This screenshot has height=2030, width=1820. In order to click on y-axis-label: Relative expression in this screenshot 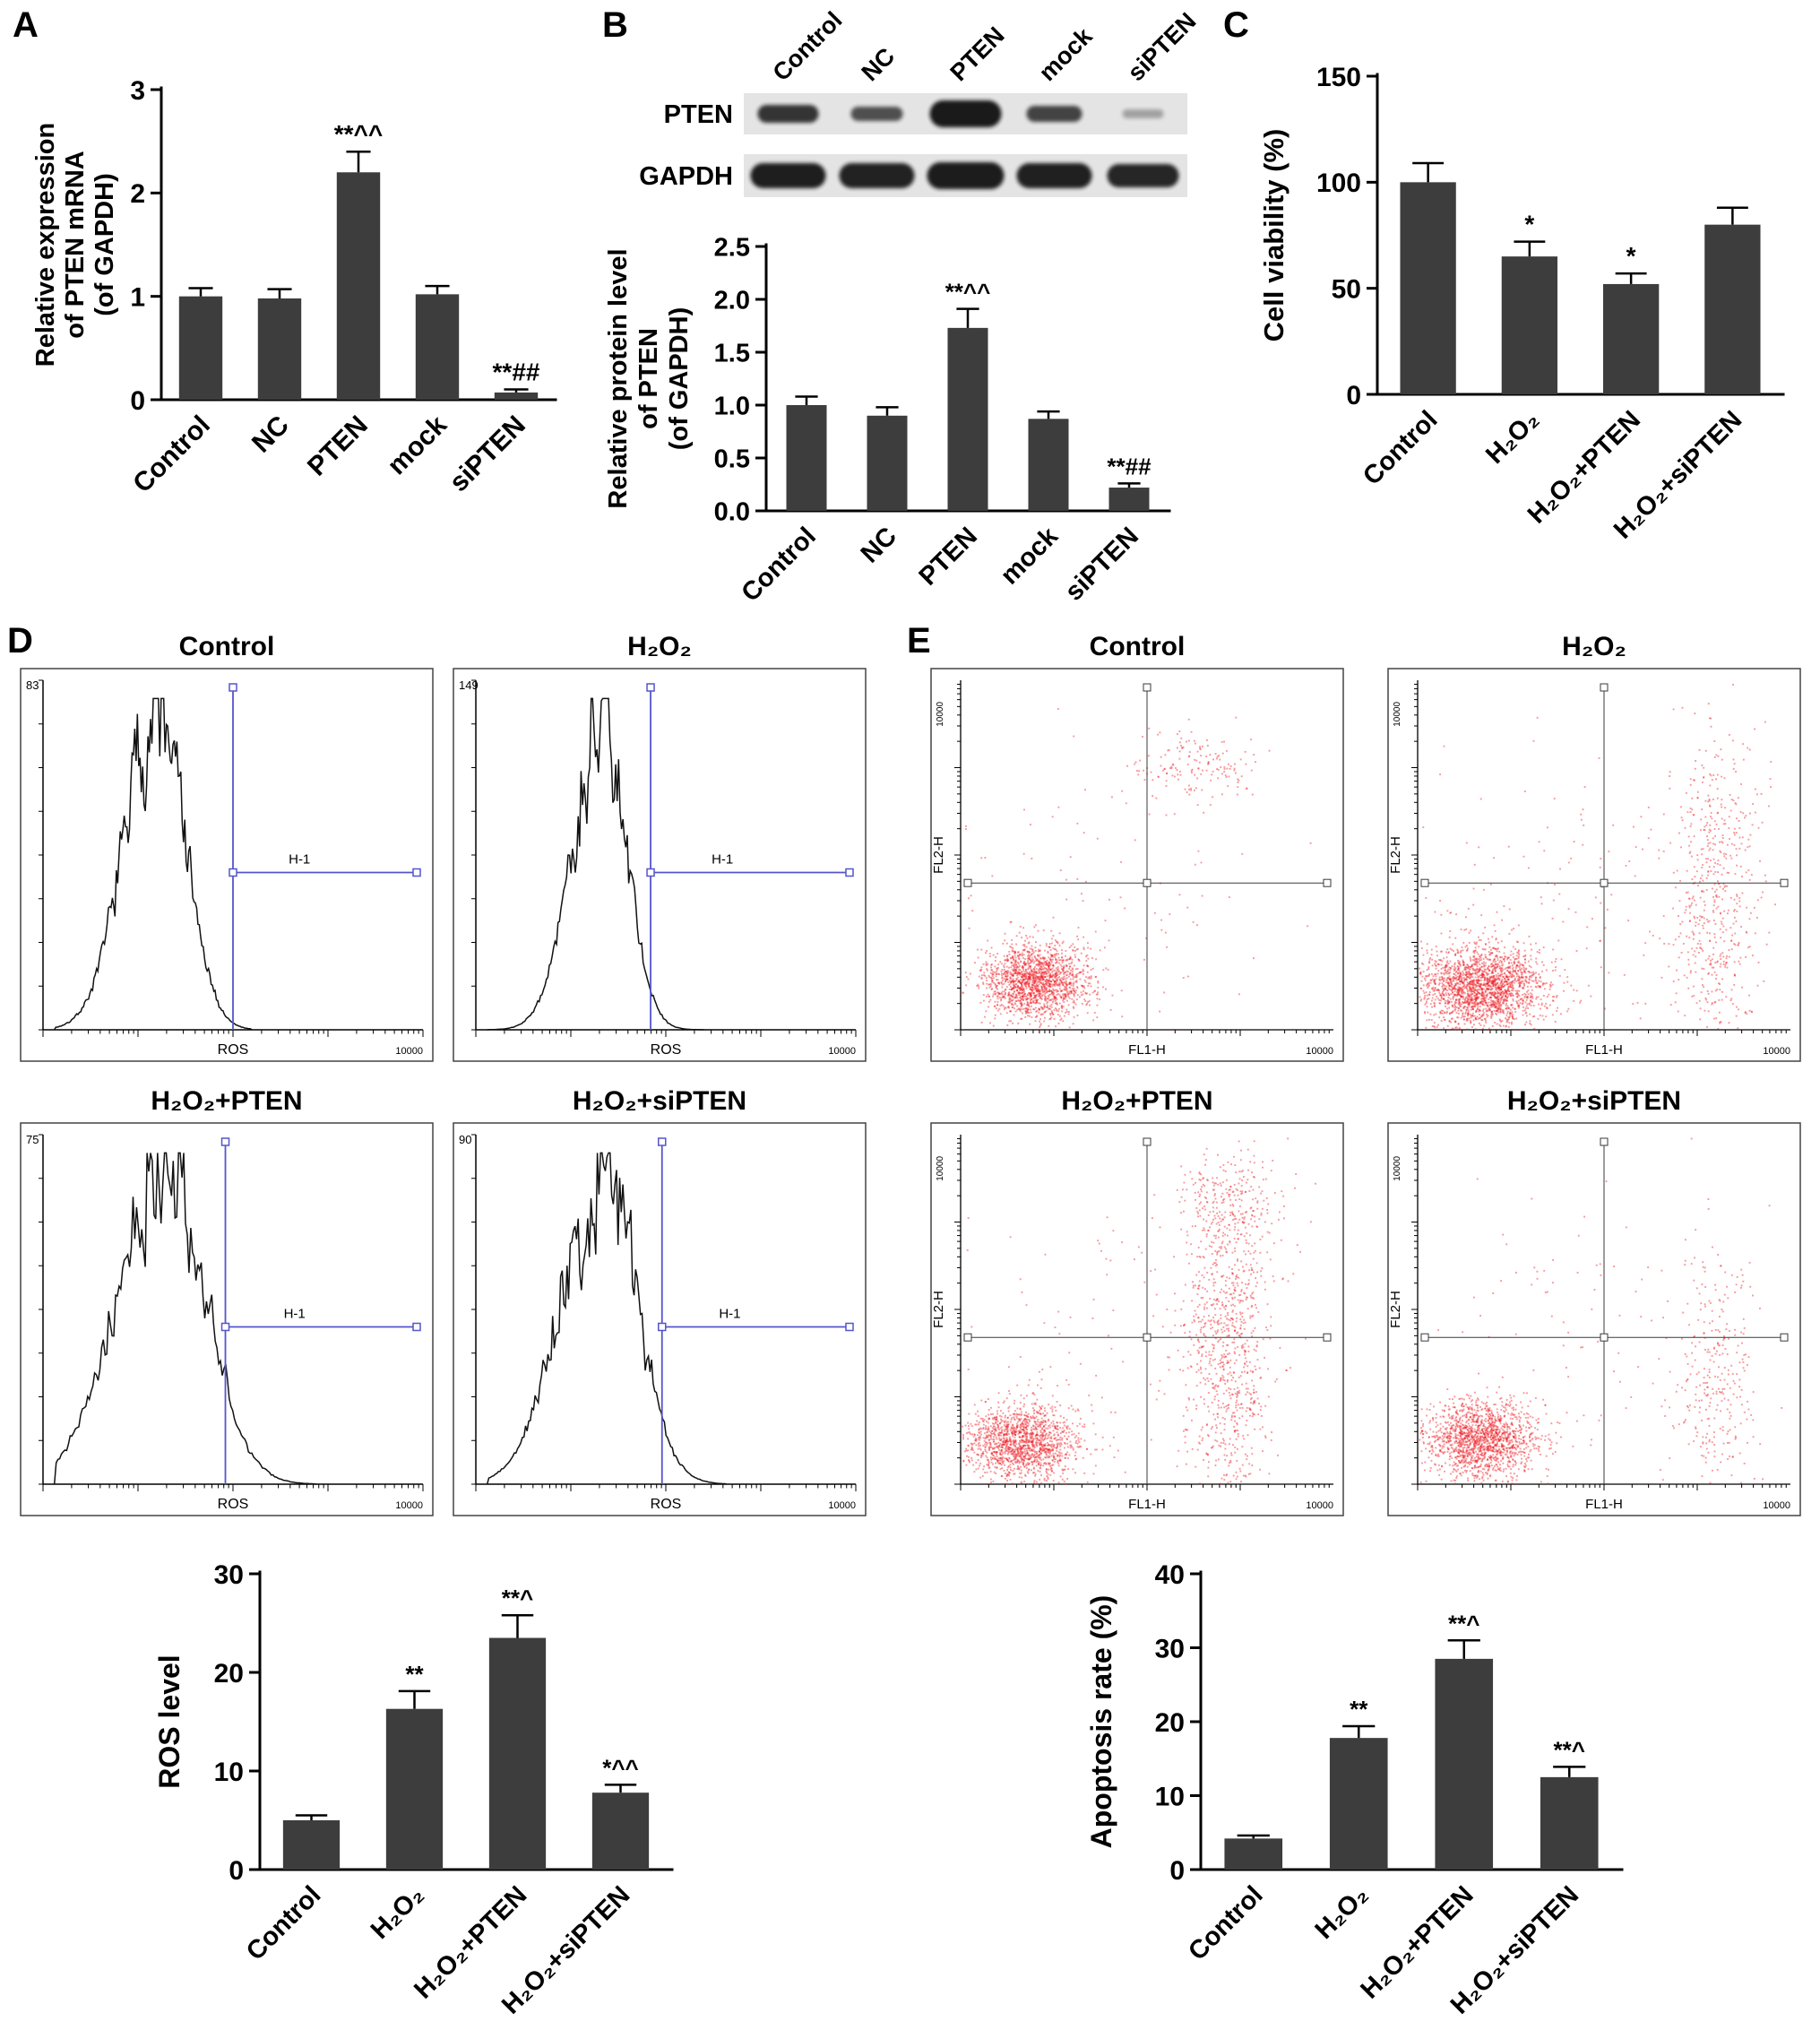, I will do `click(45, 245)`.